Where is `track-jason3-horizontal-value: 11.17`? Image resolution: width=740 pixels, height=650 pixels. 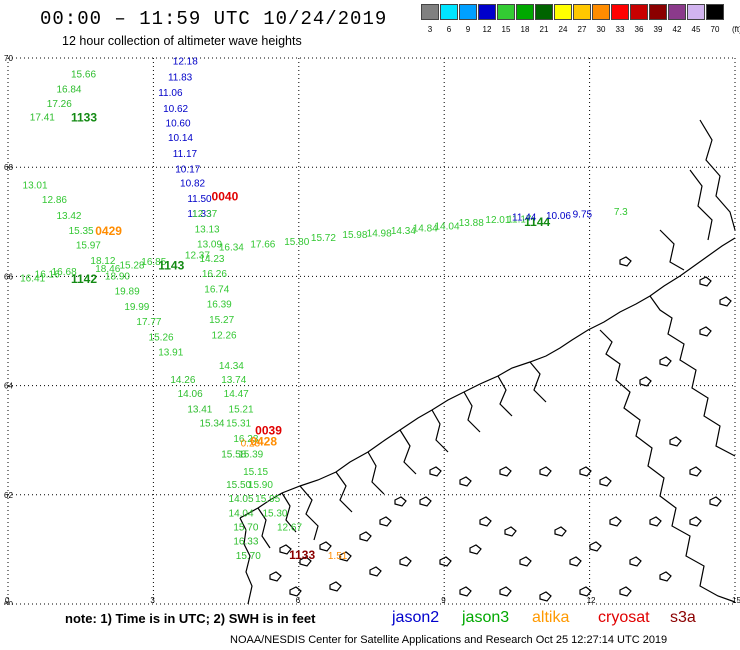
track-jason3-horizontal-value: 11.17 is located at coordinates (519, 220).